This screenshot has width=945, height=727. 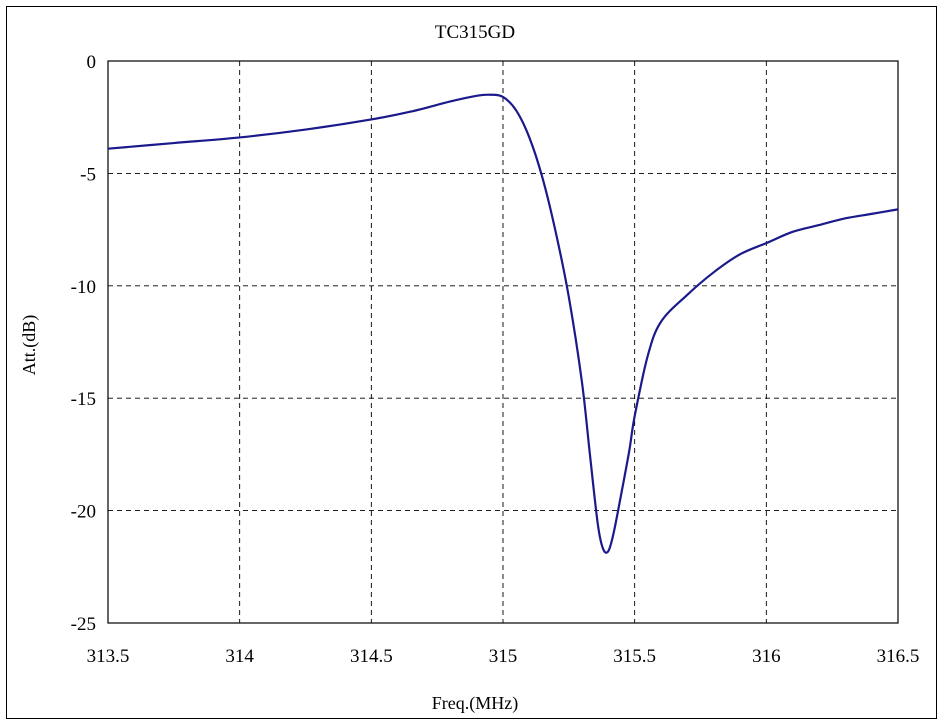 I want to click on x-tick-label: 316, so click(x=766, y=656).